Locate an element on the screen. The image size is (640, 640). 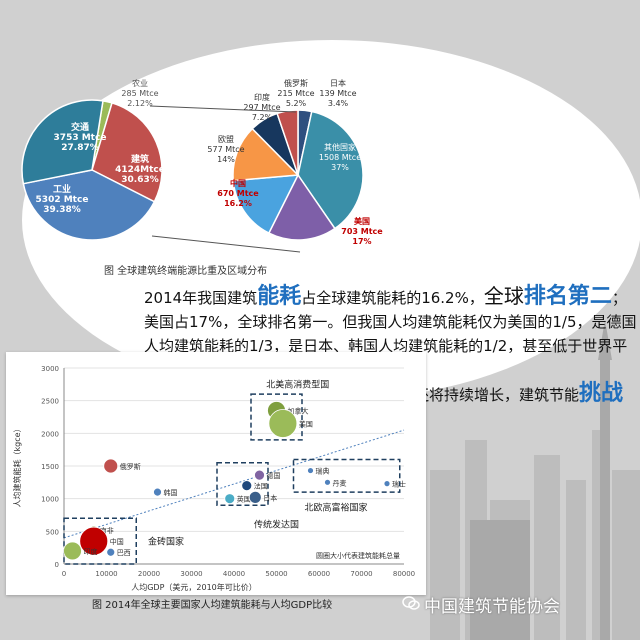
sector-value-label: 5302 Mtce is located at coordinates (62, 200).